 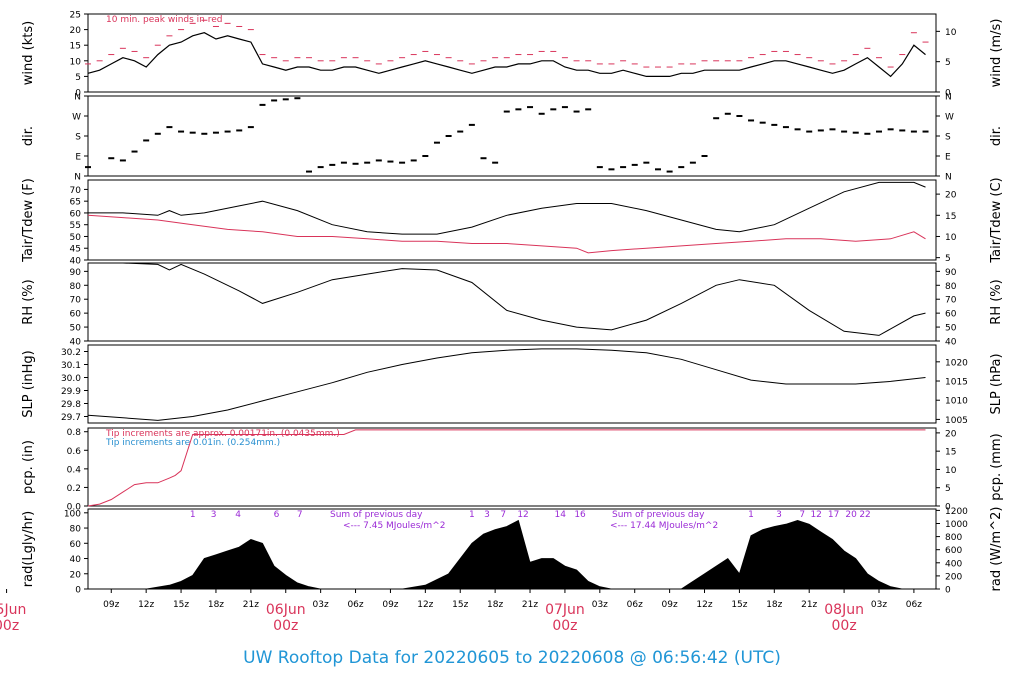 I want to click on rad-hour-mark: 6, so click(x=277, y=515).